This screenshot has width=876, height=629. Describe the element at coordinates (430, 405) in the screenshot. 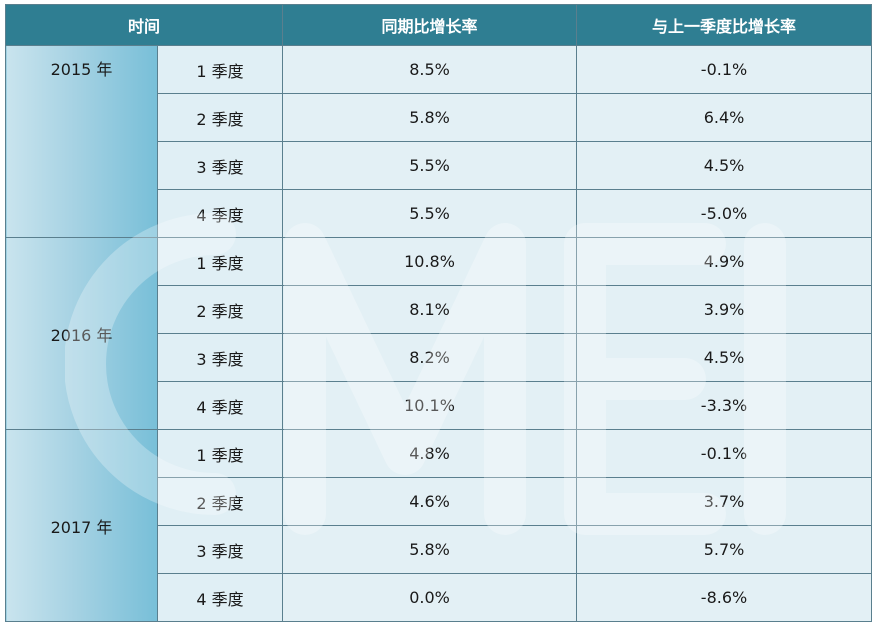

I see `yoy-growth-cell: 10.1%` at that location.